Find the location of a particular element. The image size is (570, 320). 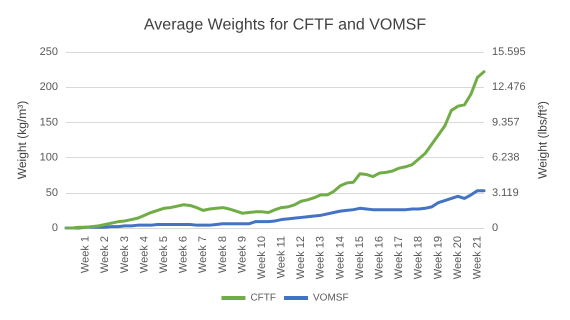

x-tick-label: Week 1 is located at coordinates (86, 255).